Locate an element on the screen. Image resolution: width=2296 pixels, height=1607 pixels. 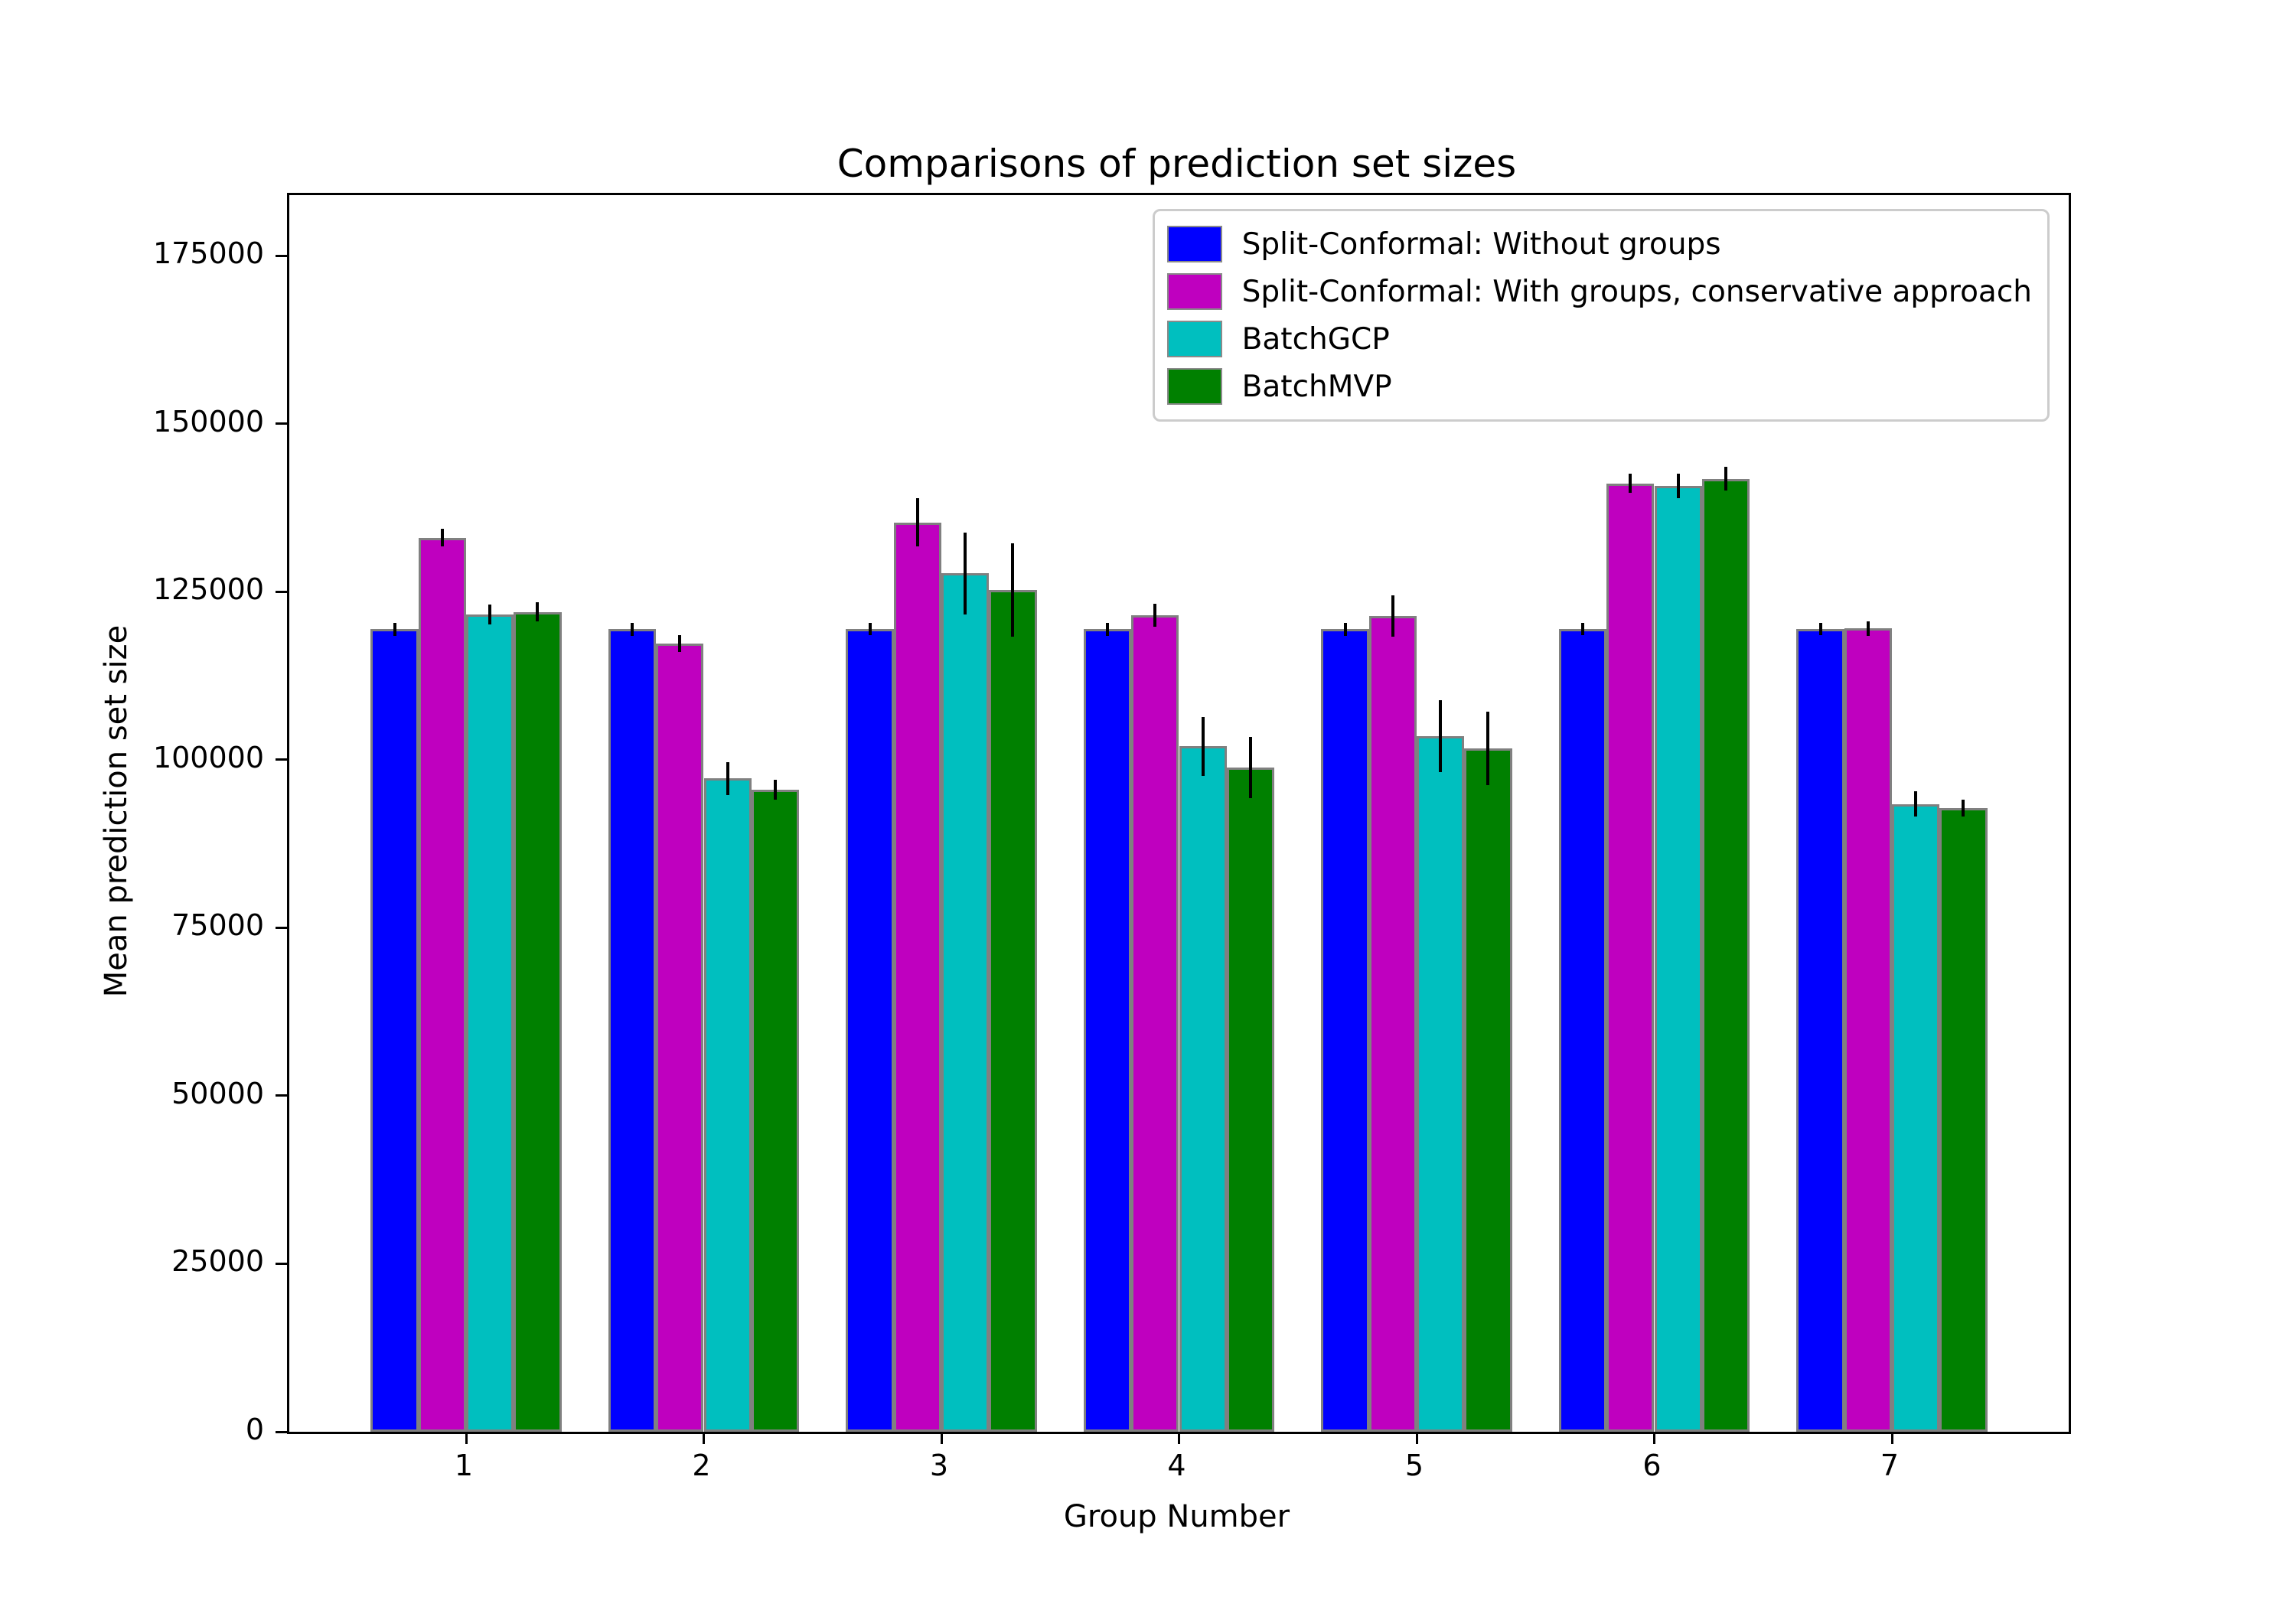
chart-title: Comparisons of prediction set sizes is located at coordinates (1177, 164).